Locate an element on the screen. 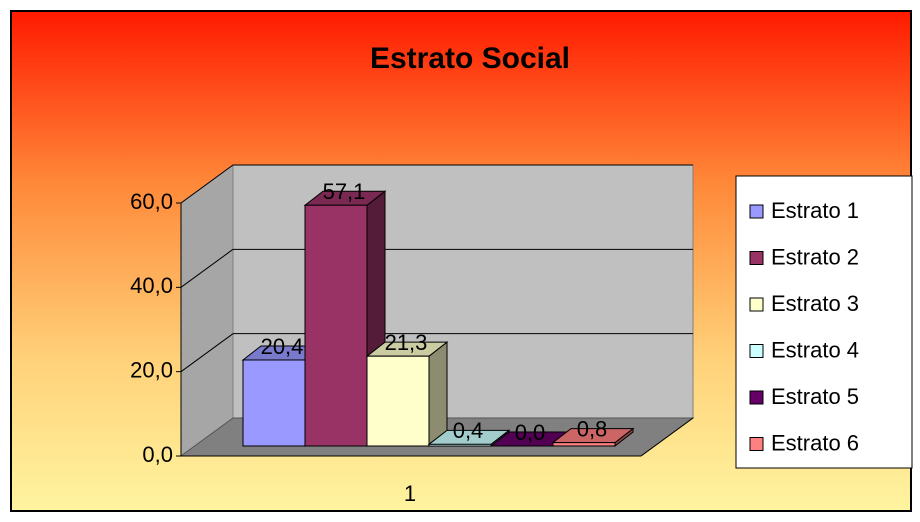 This screenshot has height=522, width=920. y-tick-label: 40,0 is located at coordinates (151, 285).